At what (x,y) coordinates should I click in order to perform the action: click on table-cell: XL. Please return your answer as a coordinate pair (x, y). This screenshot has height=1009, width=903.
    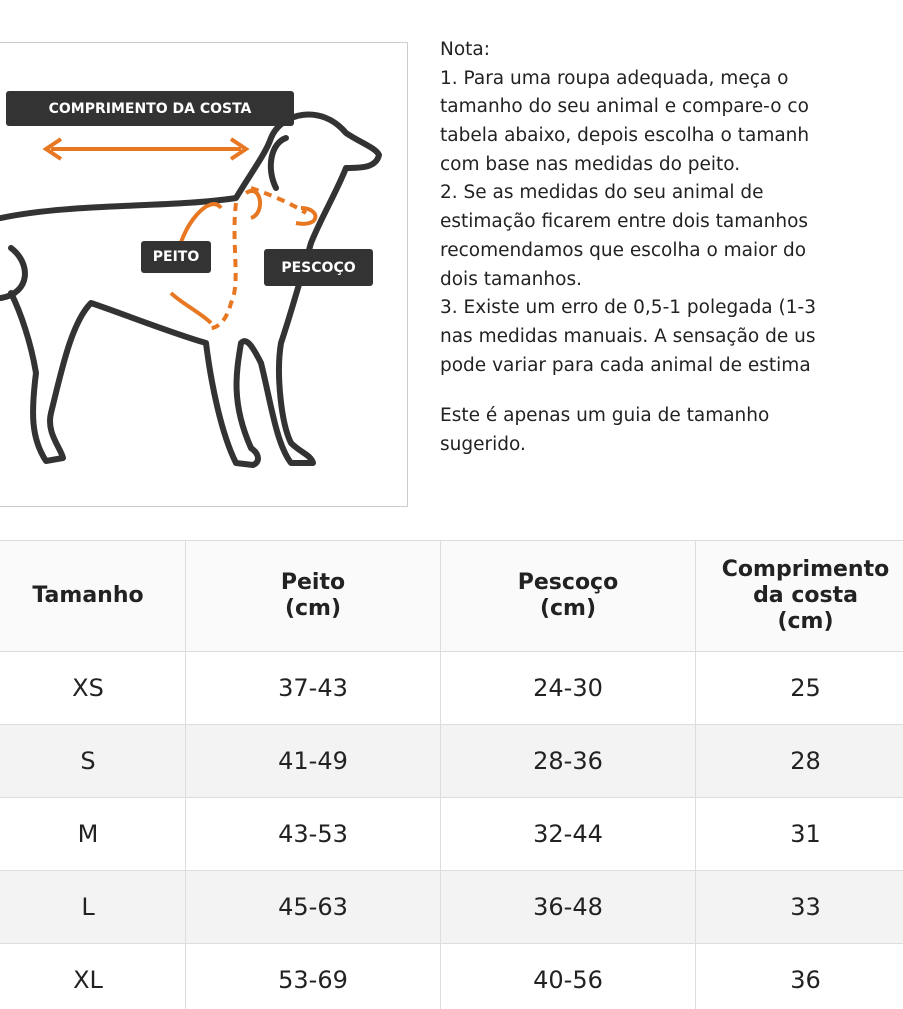
    Looking at the image, I should click on (93, 976).